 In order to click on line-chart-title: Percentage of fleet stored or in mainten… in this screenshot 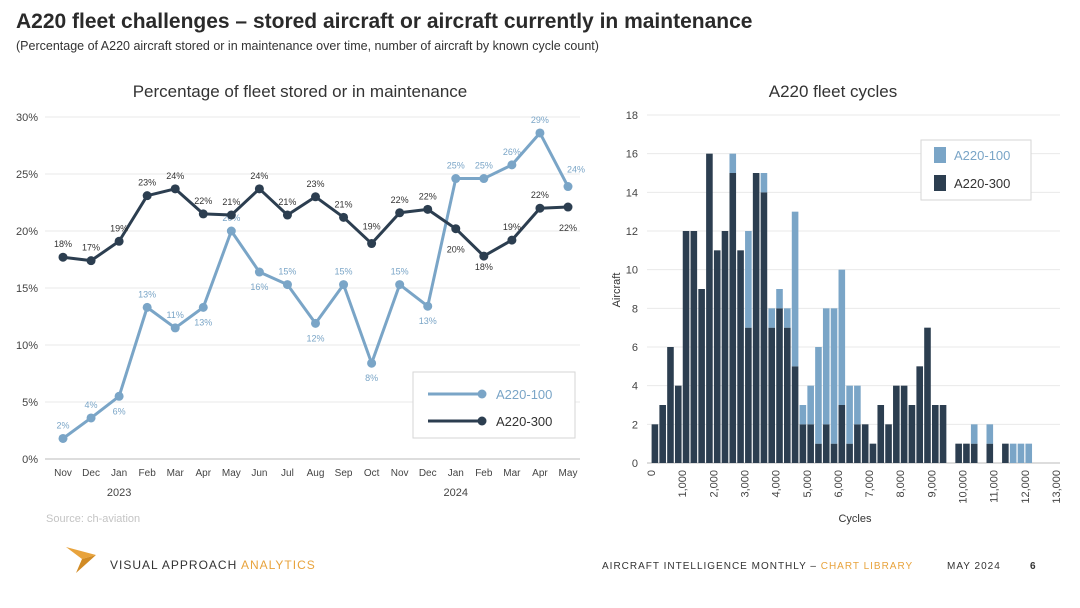, I will do `click(300, 91)`.